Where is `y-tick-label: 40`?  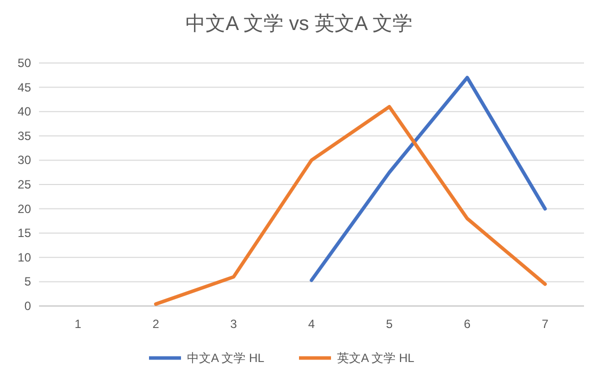 y-tick-label: 40 is located at coordinates (25, 111).